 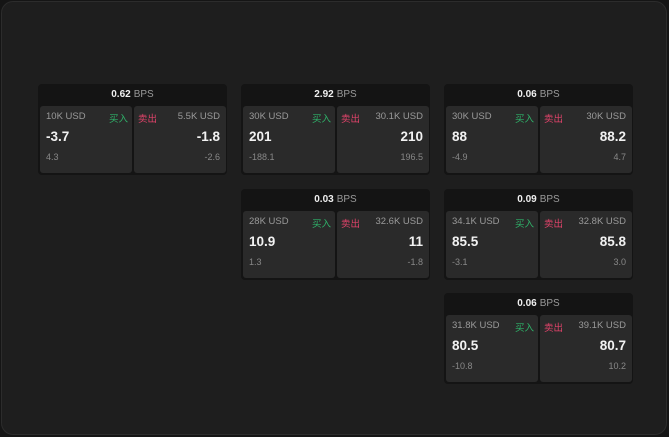 What do you see at coordinates (399, 221) in the screenshot?
I see `sell-size: 32.6K USD` at bounding box center [399, 221].